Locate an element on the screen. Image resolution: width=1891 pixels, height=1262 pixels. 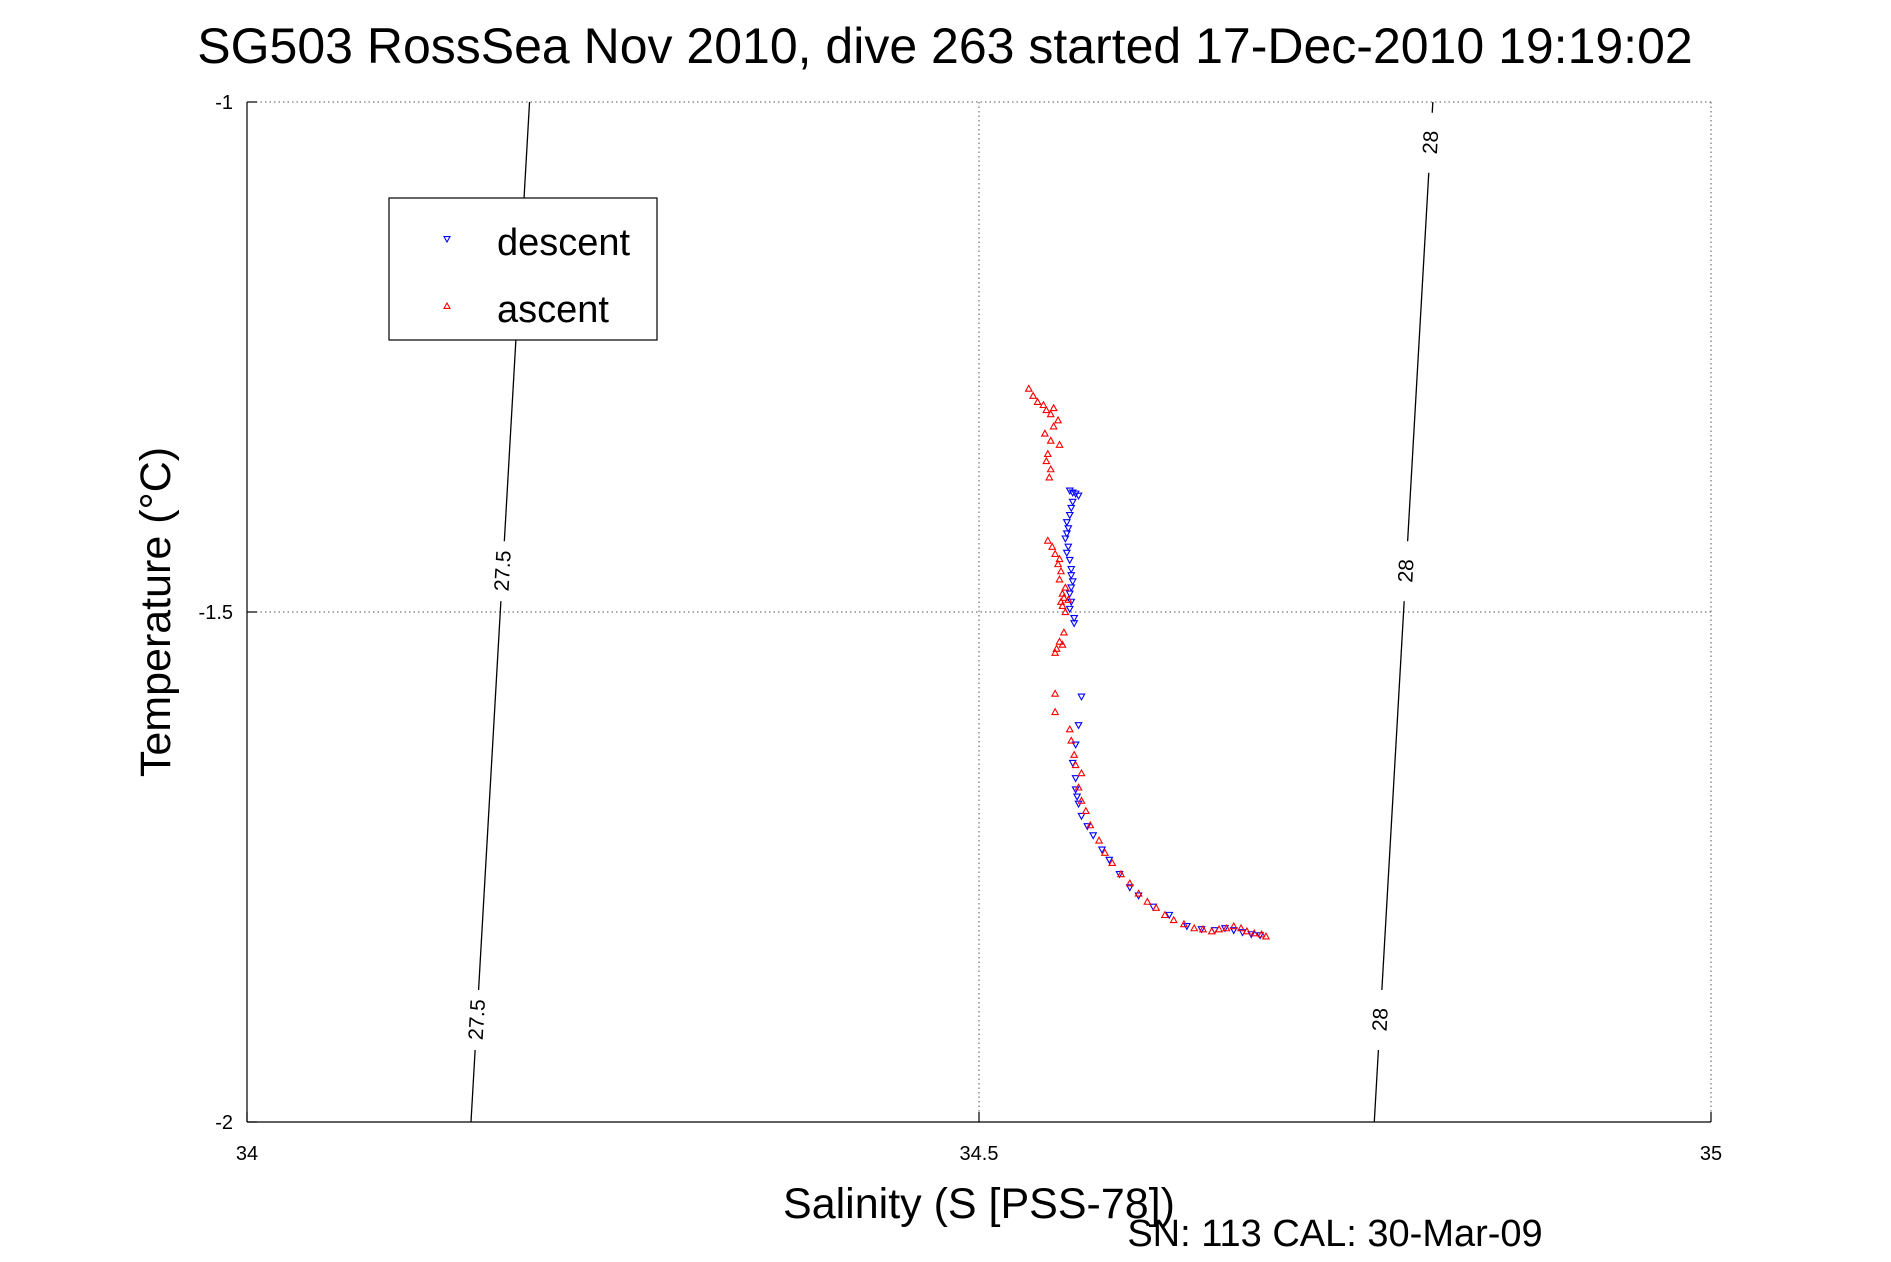
legend-items: descent ascent is located at coordinates (537, 276).